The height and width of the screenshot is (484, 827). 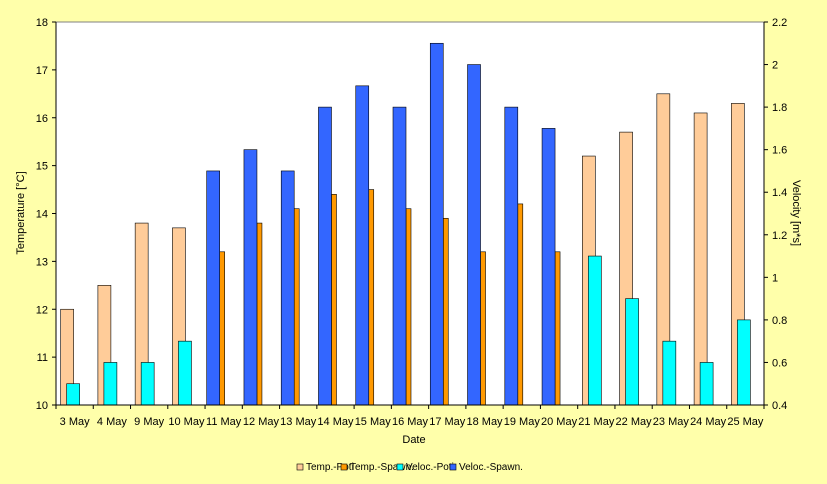 I want to click on left-tick-label: 17, so click(x=42, y=71).